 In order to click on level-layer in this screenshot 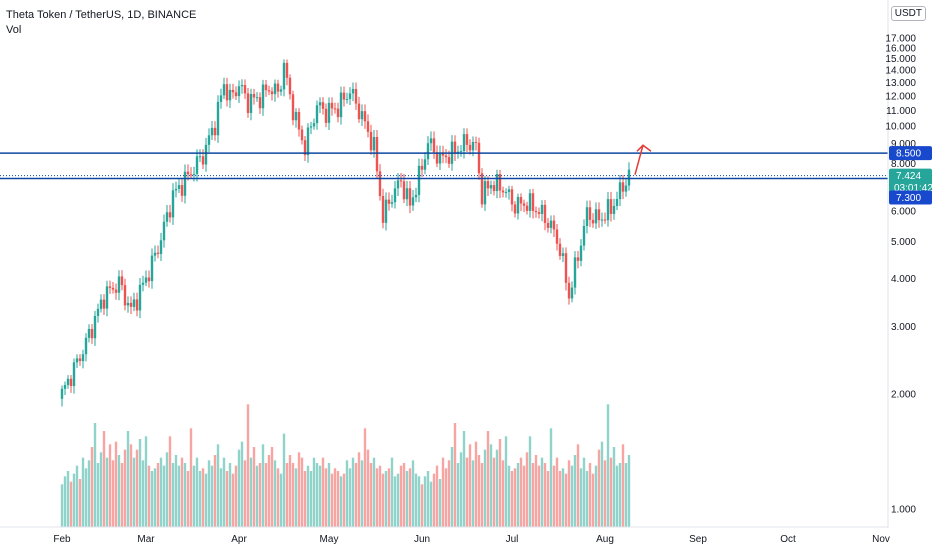, I will do `click(444, 166)`.